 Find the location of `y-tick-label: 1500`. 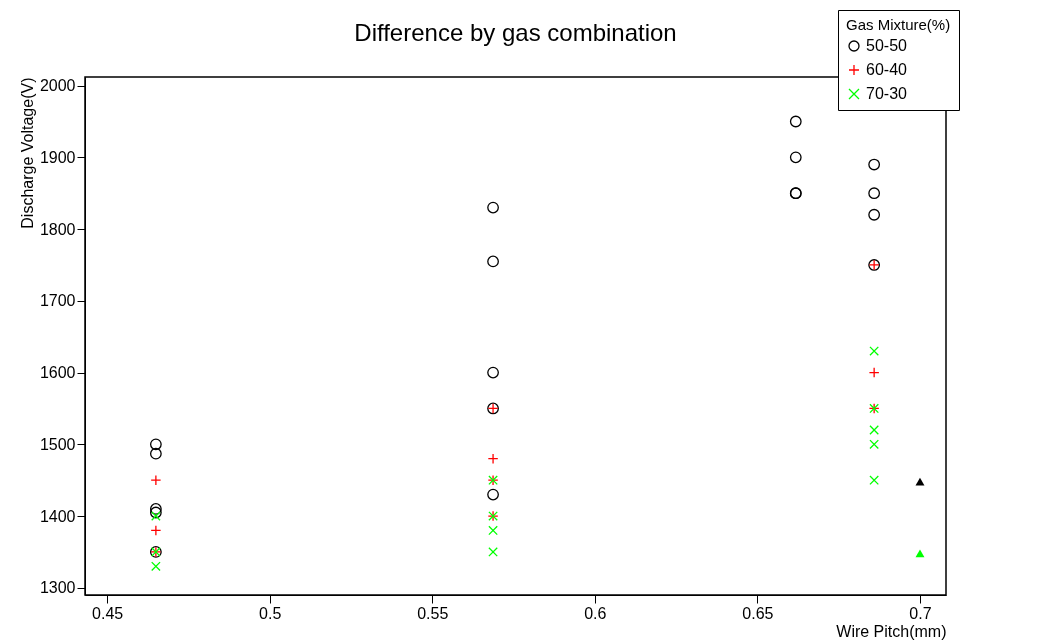

y-tick-label: 1500 is located at coordinates (57, 444).